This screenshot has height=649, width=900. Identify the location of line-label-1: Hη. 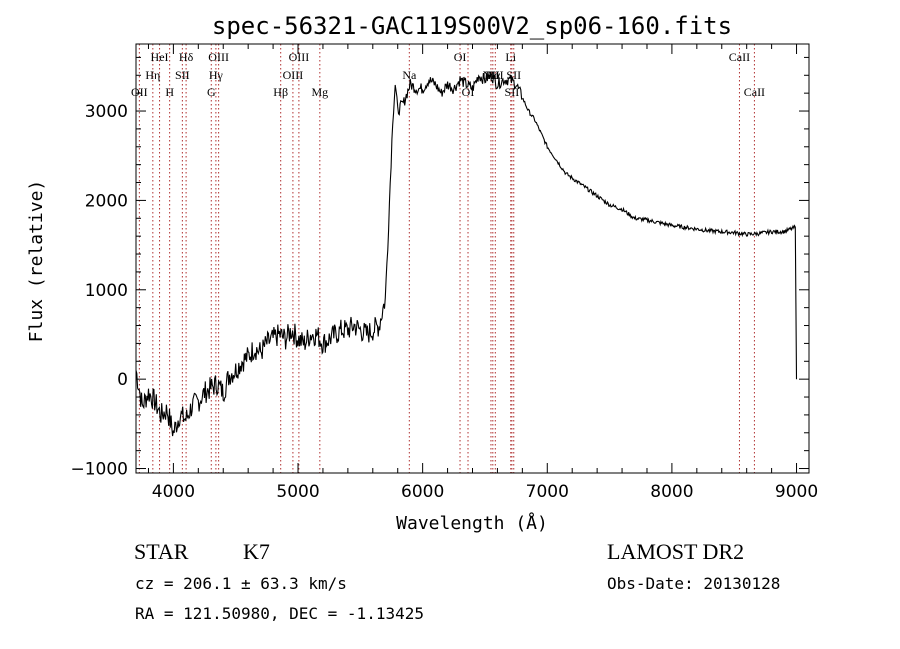
(152, 75).